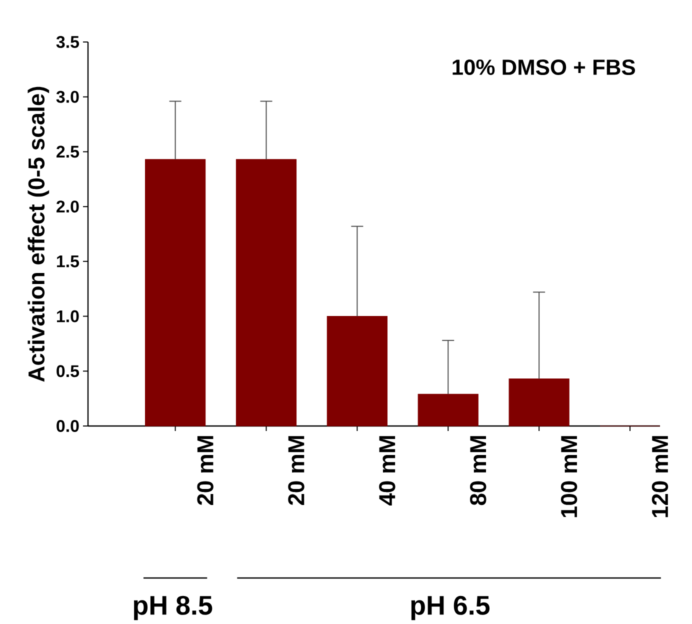  What do you see at coordinates (660, 477) in the screenshot?
I see `x-tick-label: 120 mM` at bounding box center [660, 477].